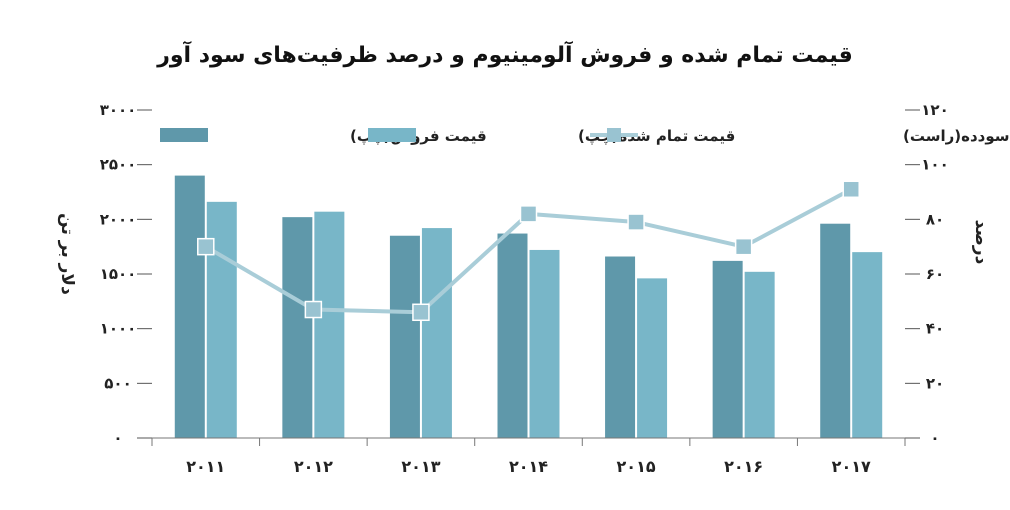 This screenshot has width=1010, height=510. Describe the element at coordinates (117, 438) in the screenshot. I see `left-tick-label: ۰` at that location.